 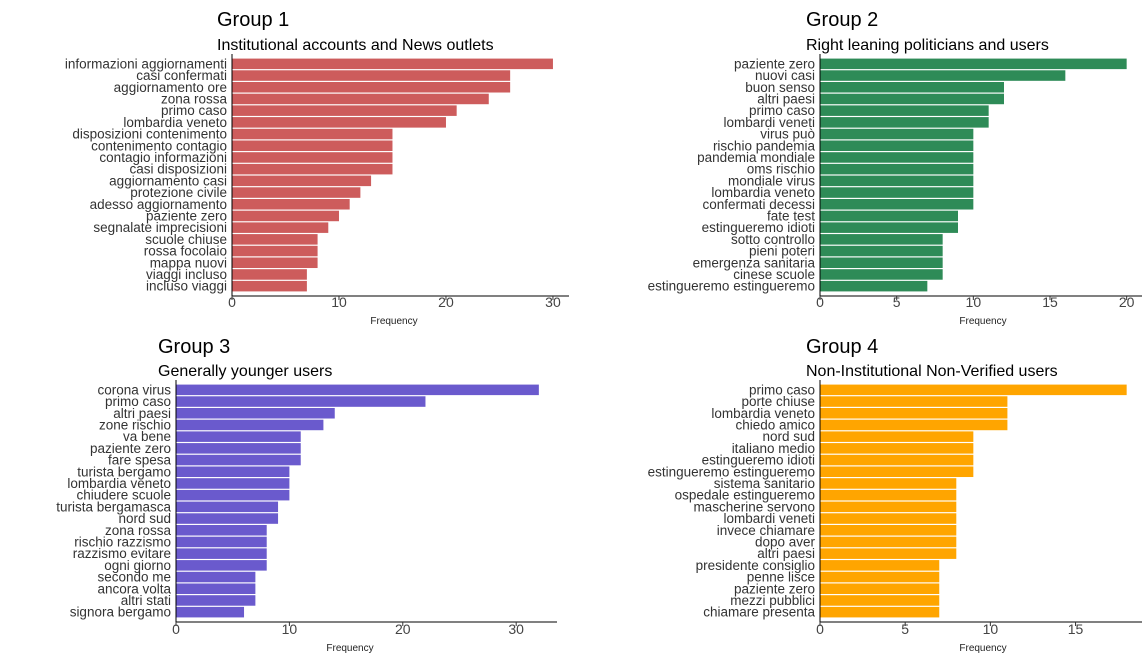 I want to click on category-label: estingueremo estingueremo, so click(x=731, y=286).